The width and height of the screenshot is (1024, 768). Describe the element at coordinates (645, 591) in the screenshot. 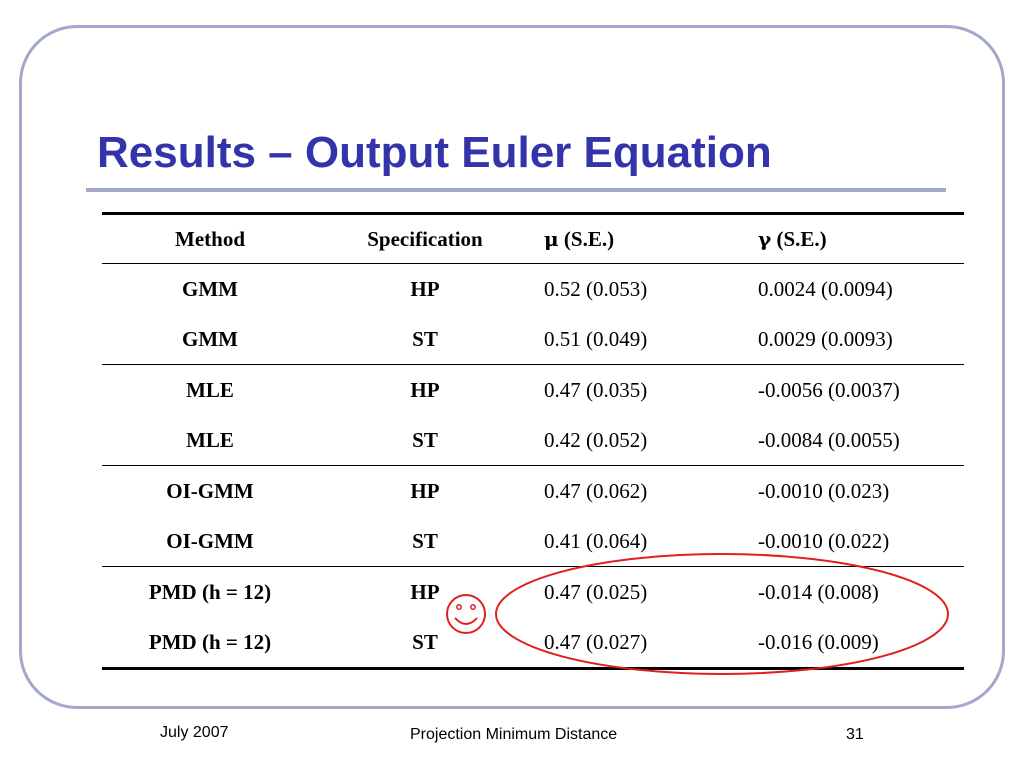

I see `cell-mu: 0.47 (0.025)` at that location.